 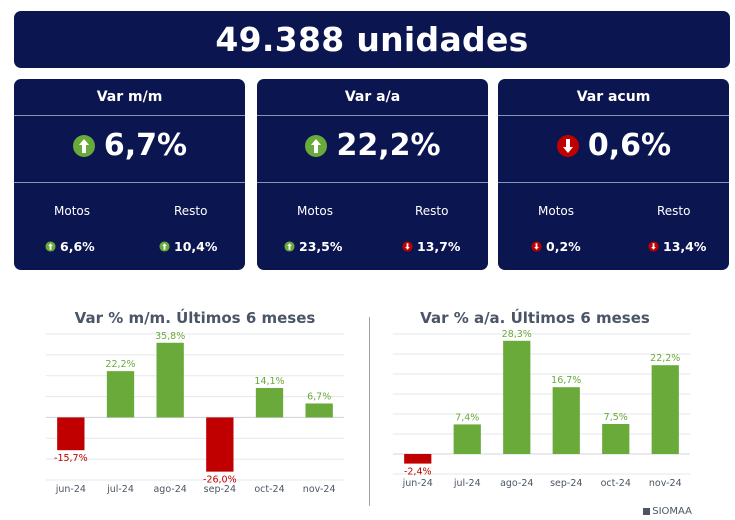 What do you see at coordinates (467, 417) in the screenshot?
I see `data-label: 7,4%` at bounding box center [467, 417].